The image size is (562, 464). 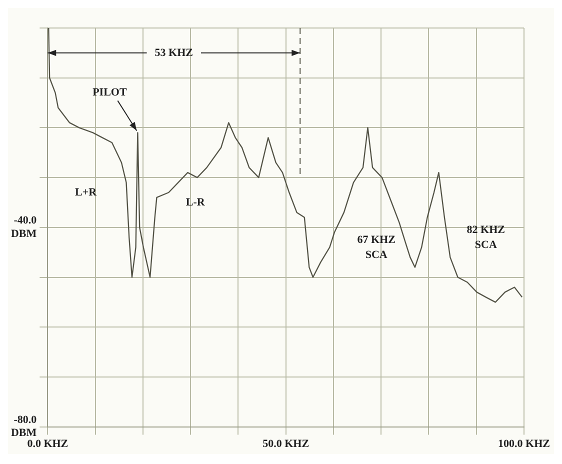 I want to click on x-tick-label: 50.0 KHZ, so click(x=286, y=444).